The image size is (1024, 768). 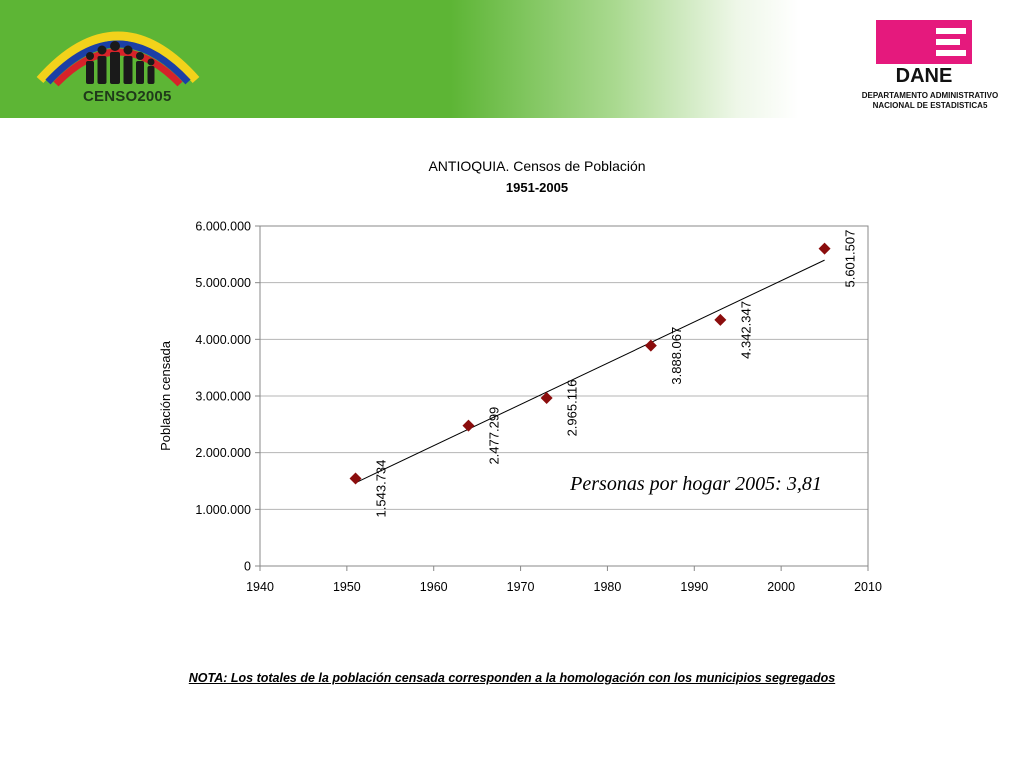 What do you see at coordinates (537, 187) in the screenshot?
I see `chart-subtitle: 1951-2005` at bounding box center [537, 187].